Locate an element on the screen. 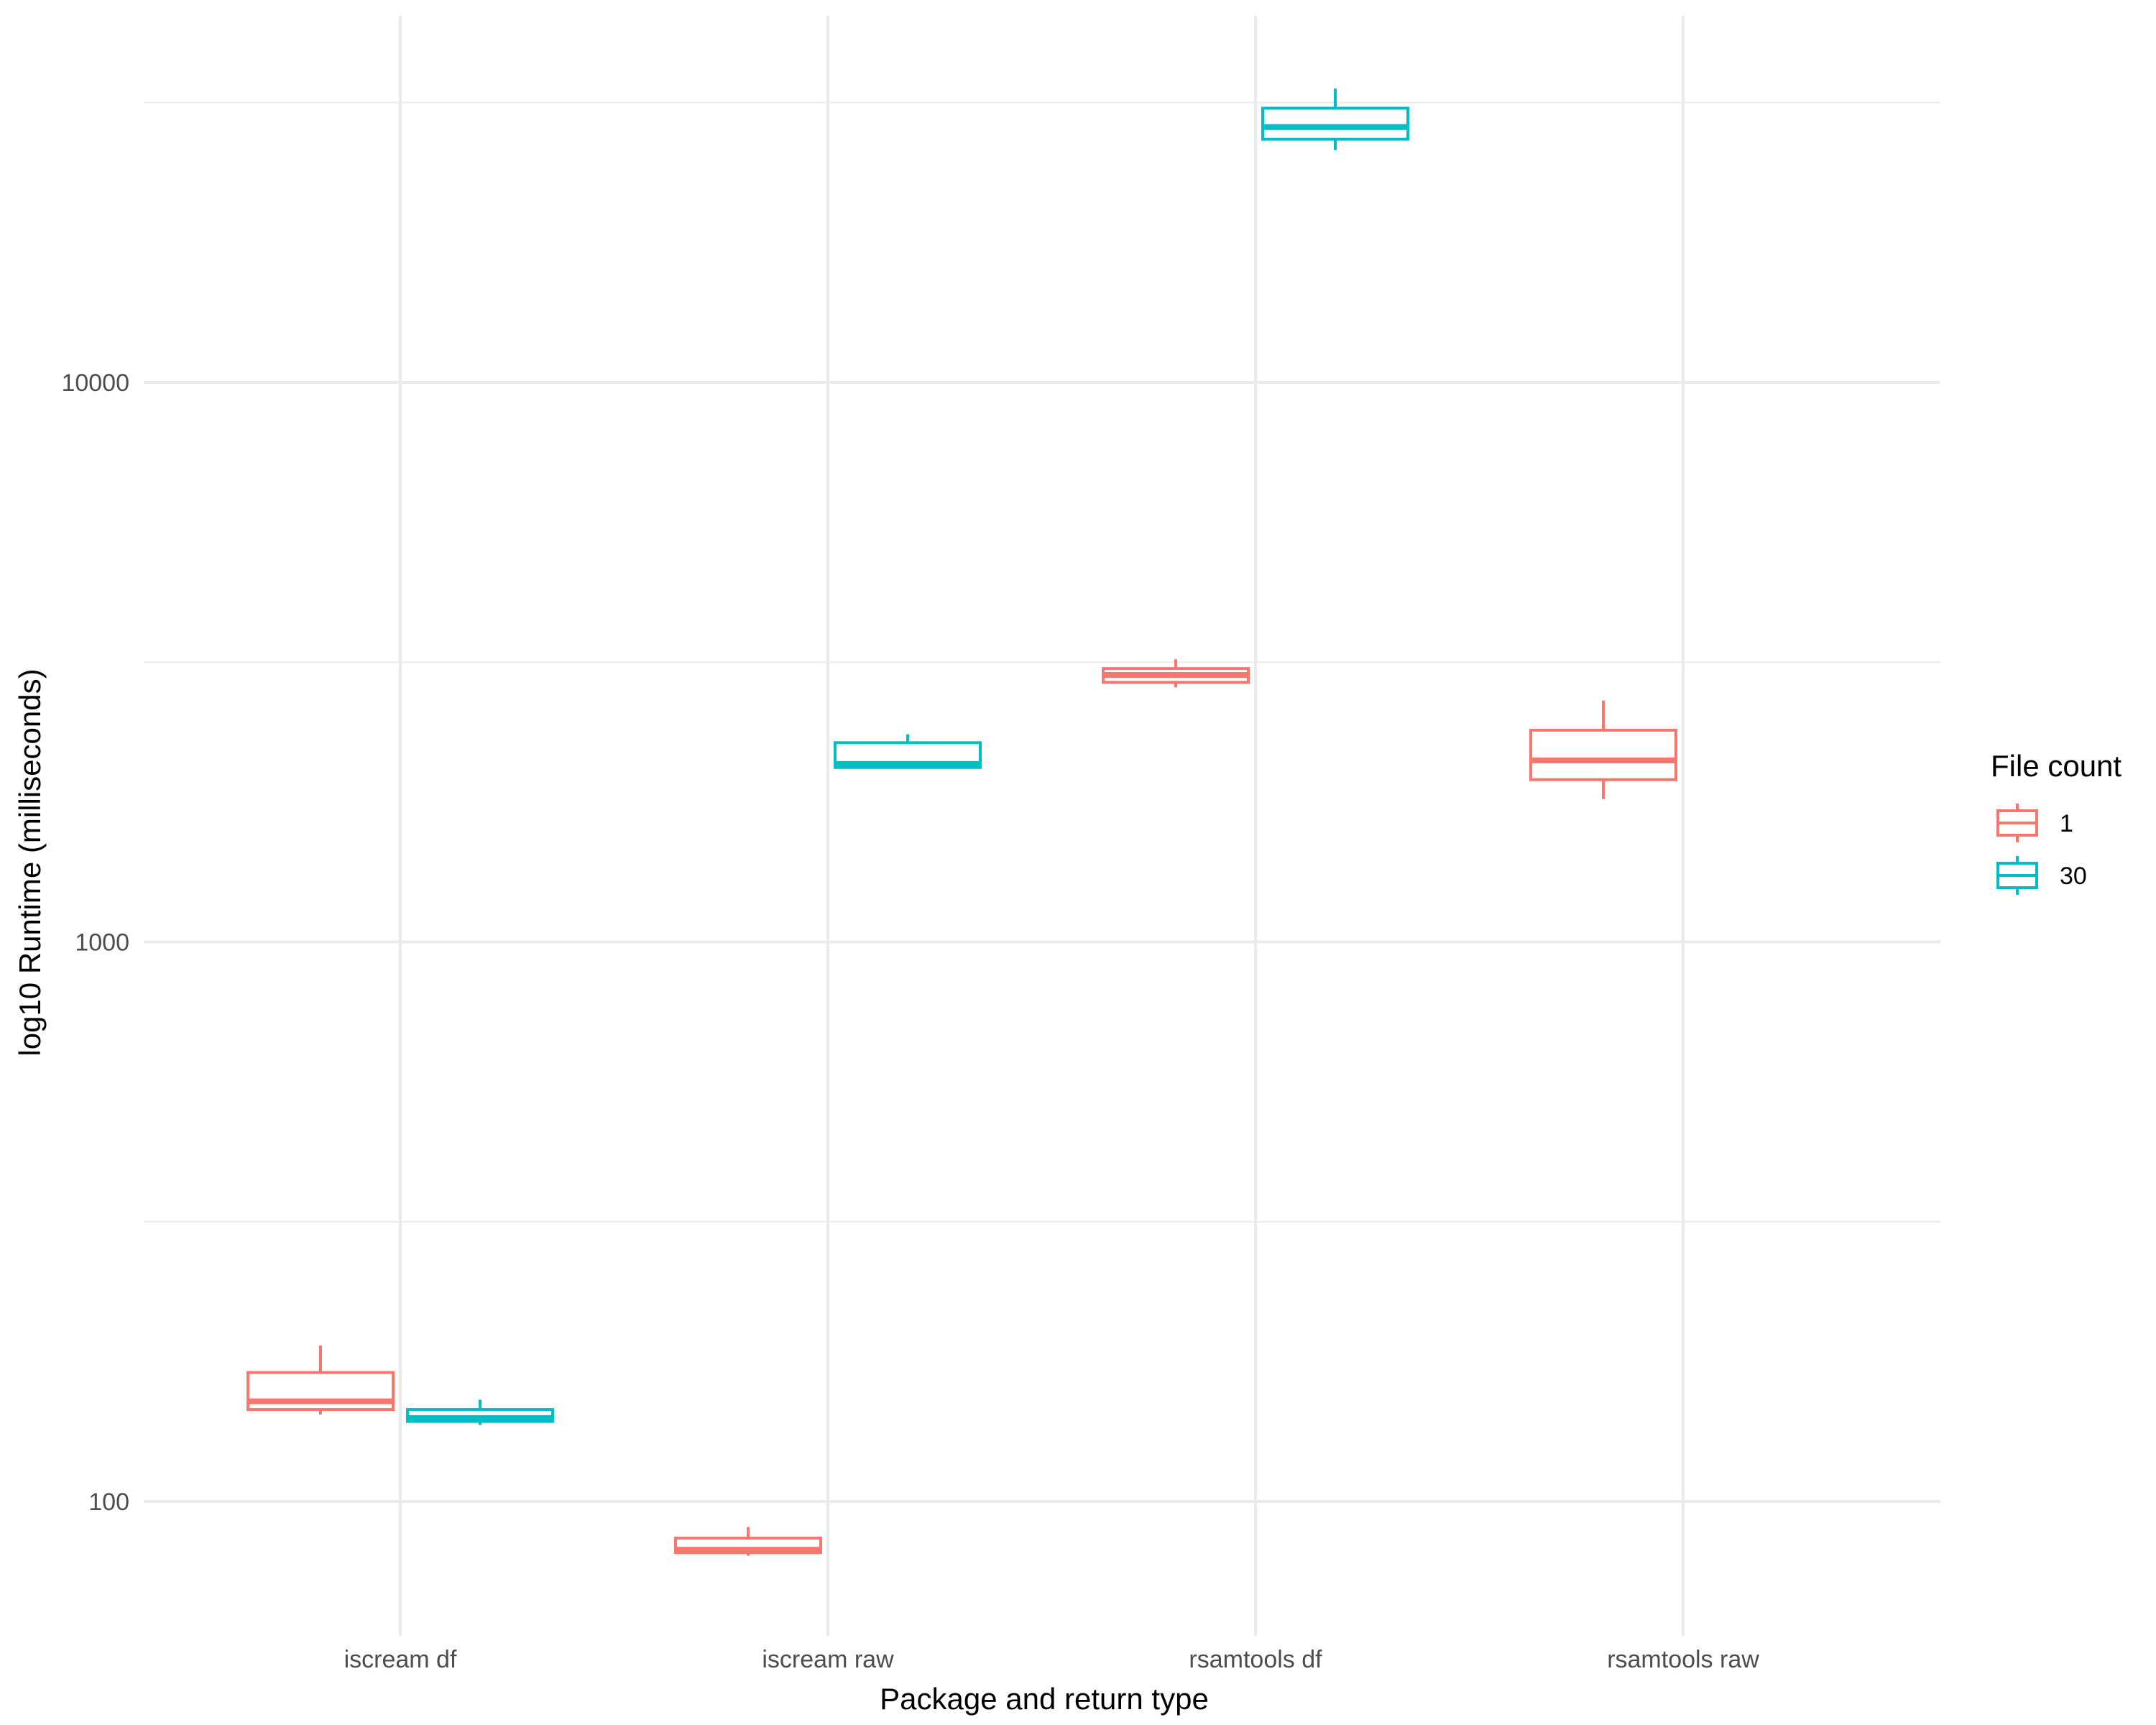 This screenshot has width=2156, height=1725. y-axis-title: log10 Runtime (milliseconds) is located at coordinates (30, 862).